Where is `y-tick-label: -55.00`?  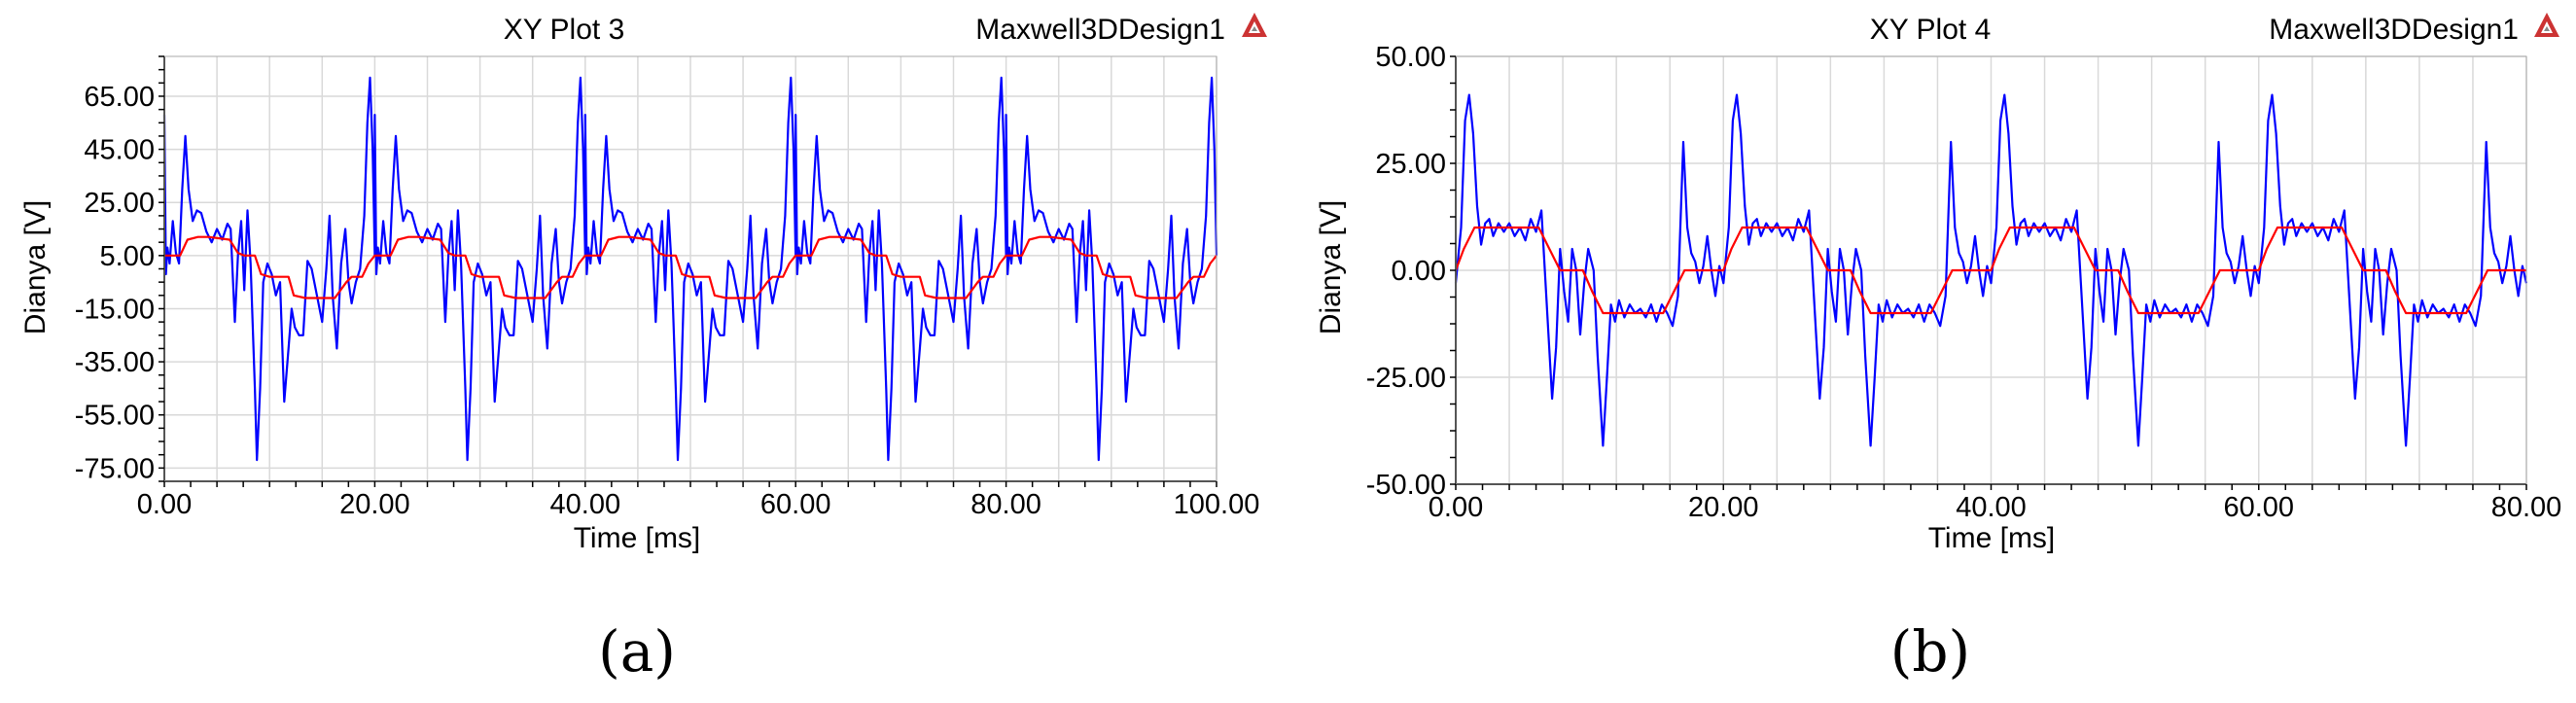 y-tick-label: -55.00 is located at coordinates (115, 416).